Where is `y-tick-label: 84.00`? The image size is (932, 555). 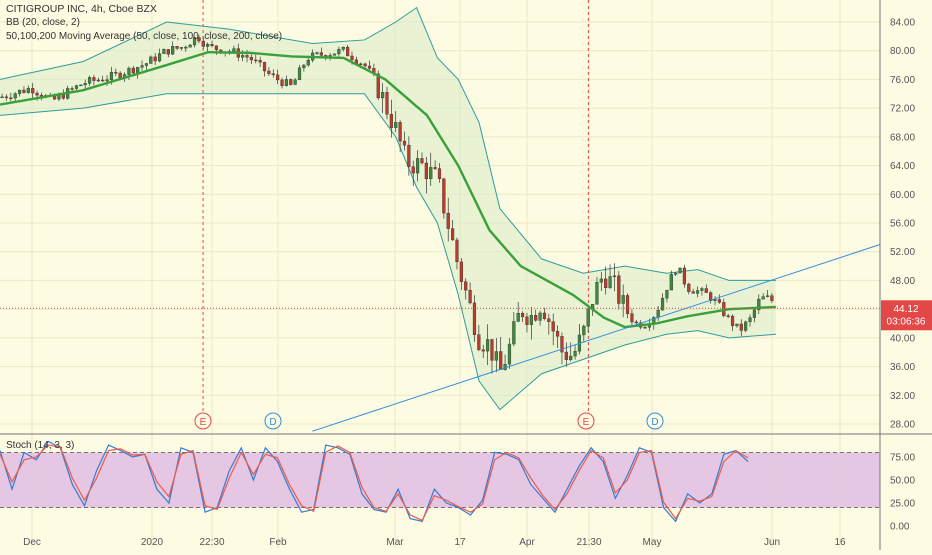
y-tick-label: 84.00 is located at coordinates (902, 23).